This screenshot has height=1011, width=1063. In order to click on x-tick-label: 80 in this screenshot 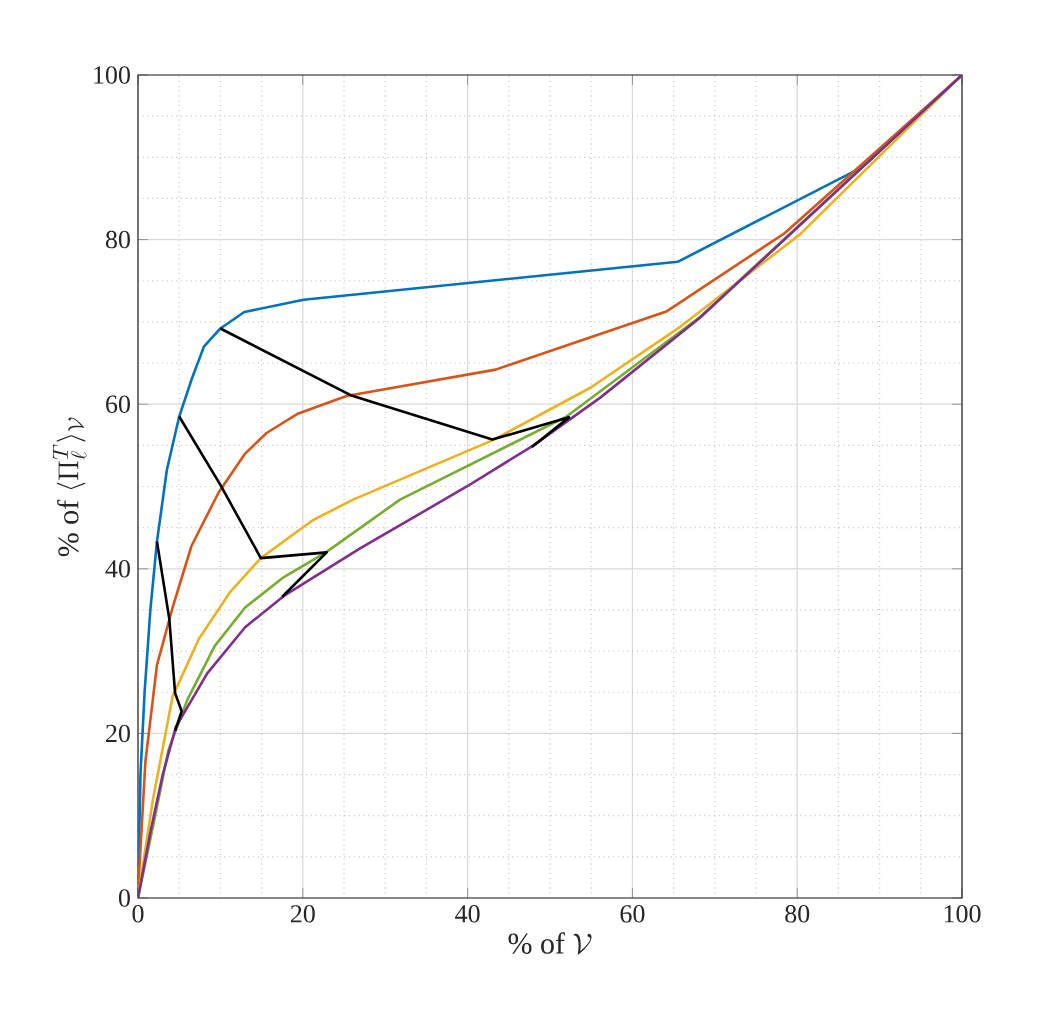, I will do `click(797, 914)`.